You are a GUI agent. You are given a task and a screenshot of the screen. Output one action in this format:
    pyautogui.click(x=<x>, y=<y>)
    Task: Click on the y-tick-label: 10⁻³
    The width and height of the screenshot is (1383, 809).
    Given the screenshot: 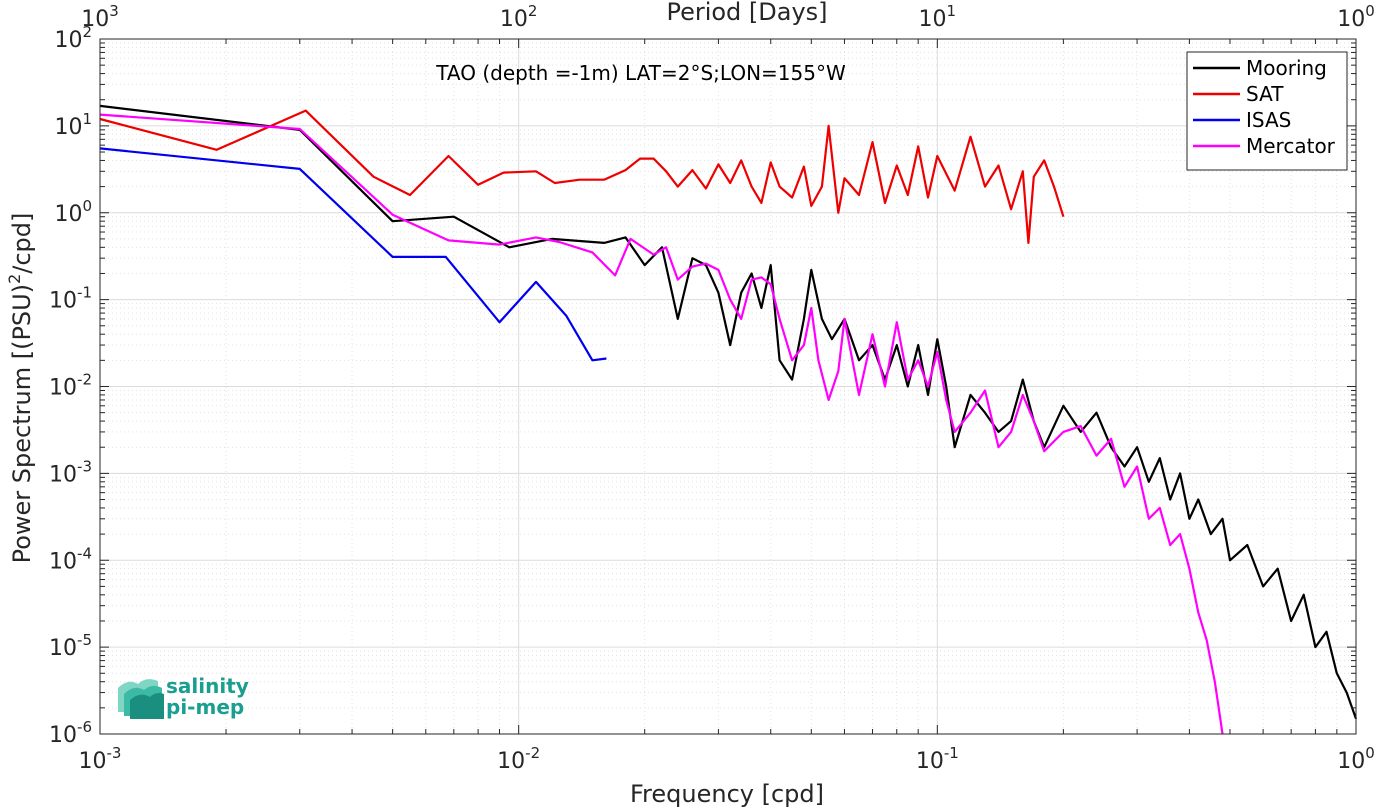 What is the action you would take?
    pyautogui.click(x=70, y=472)
    